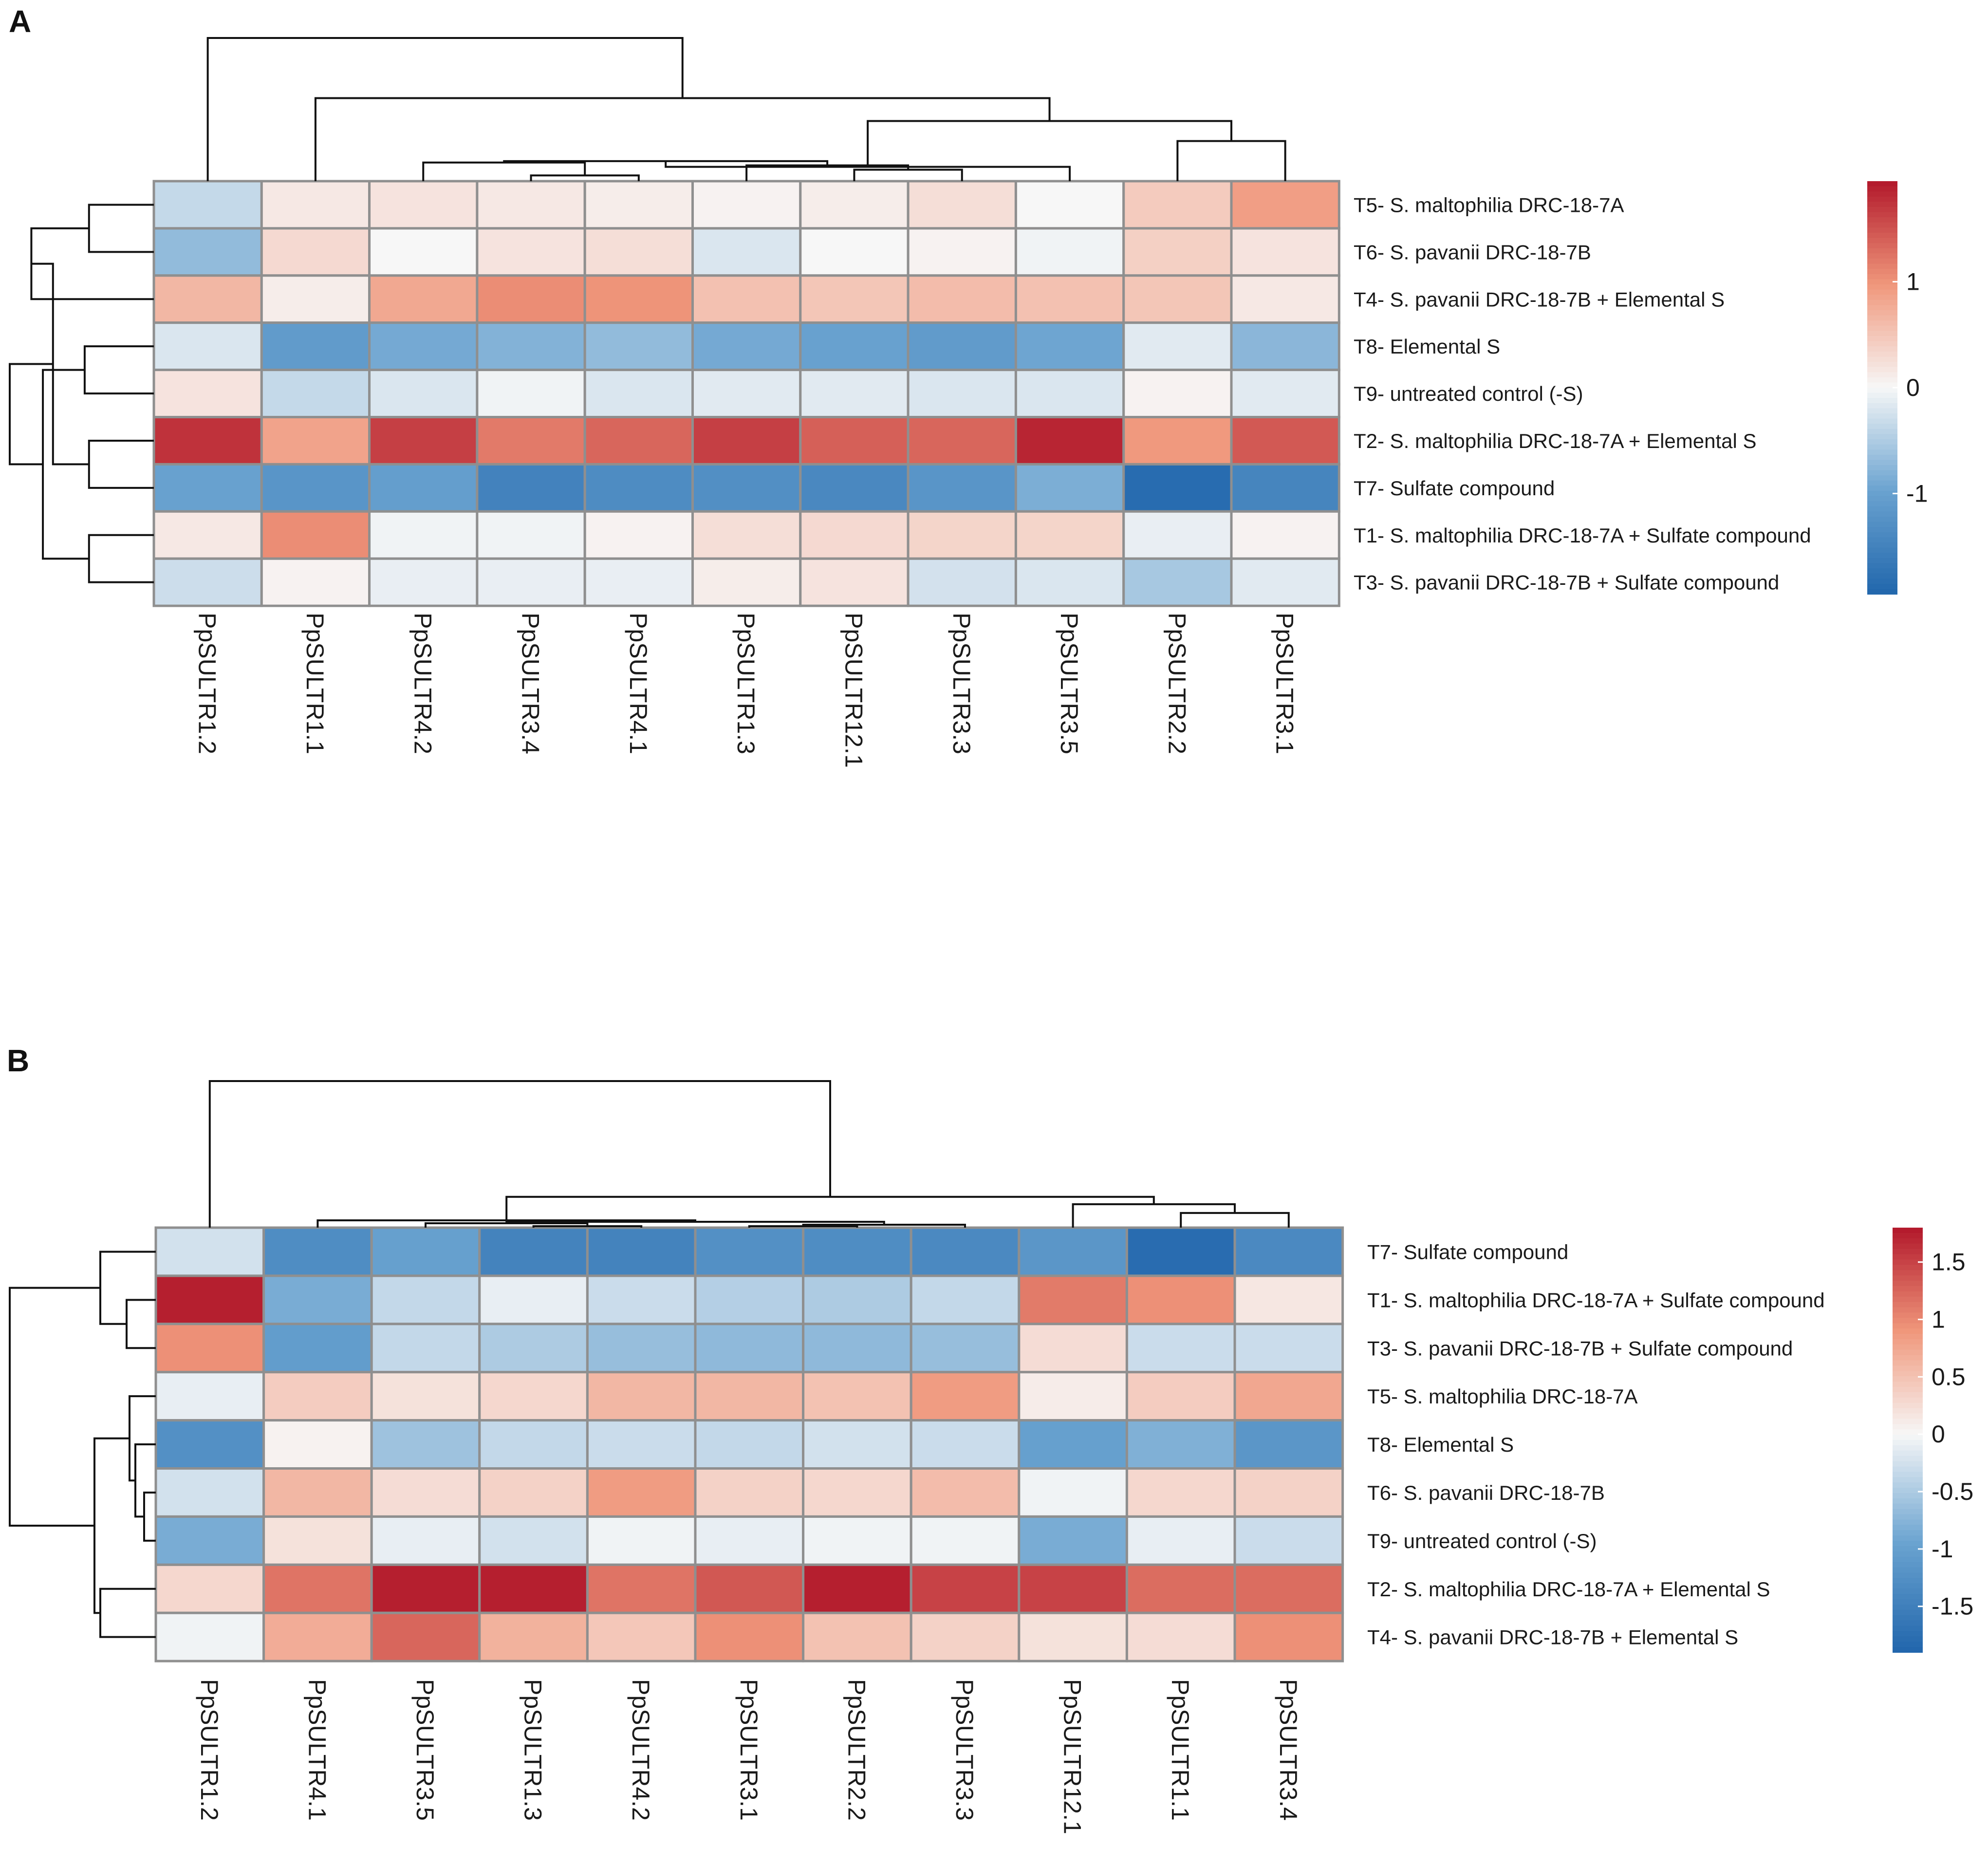  Describe the element at coordinates (1553, 1637) in the screenshot. I see `panel-b-row-label: T4- S. pavanii DRC-18-7B + Elemental S` at that location.